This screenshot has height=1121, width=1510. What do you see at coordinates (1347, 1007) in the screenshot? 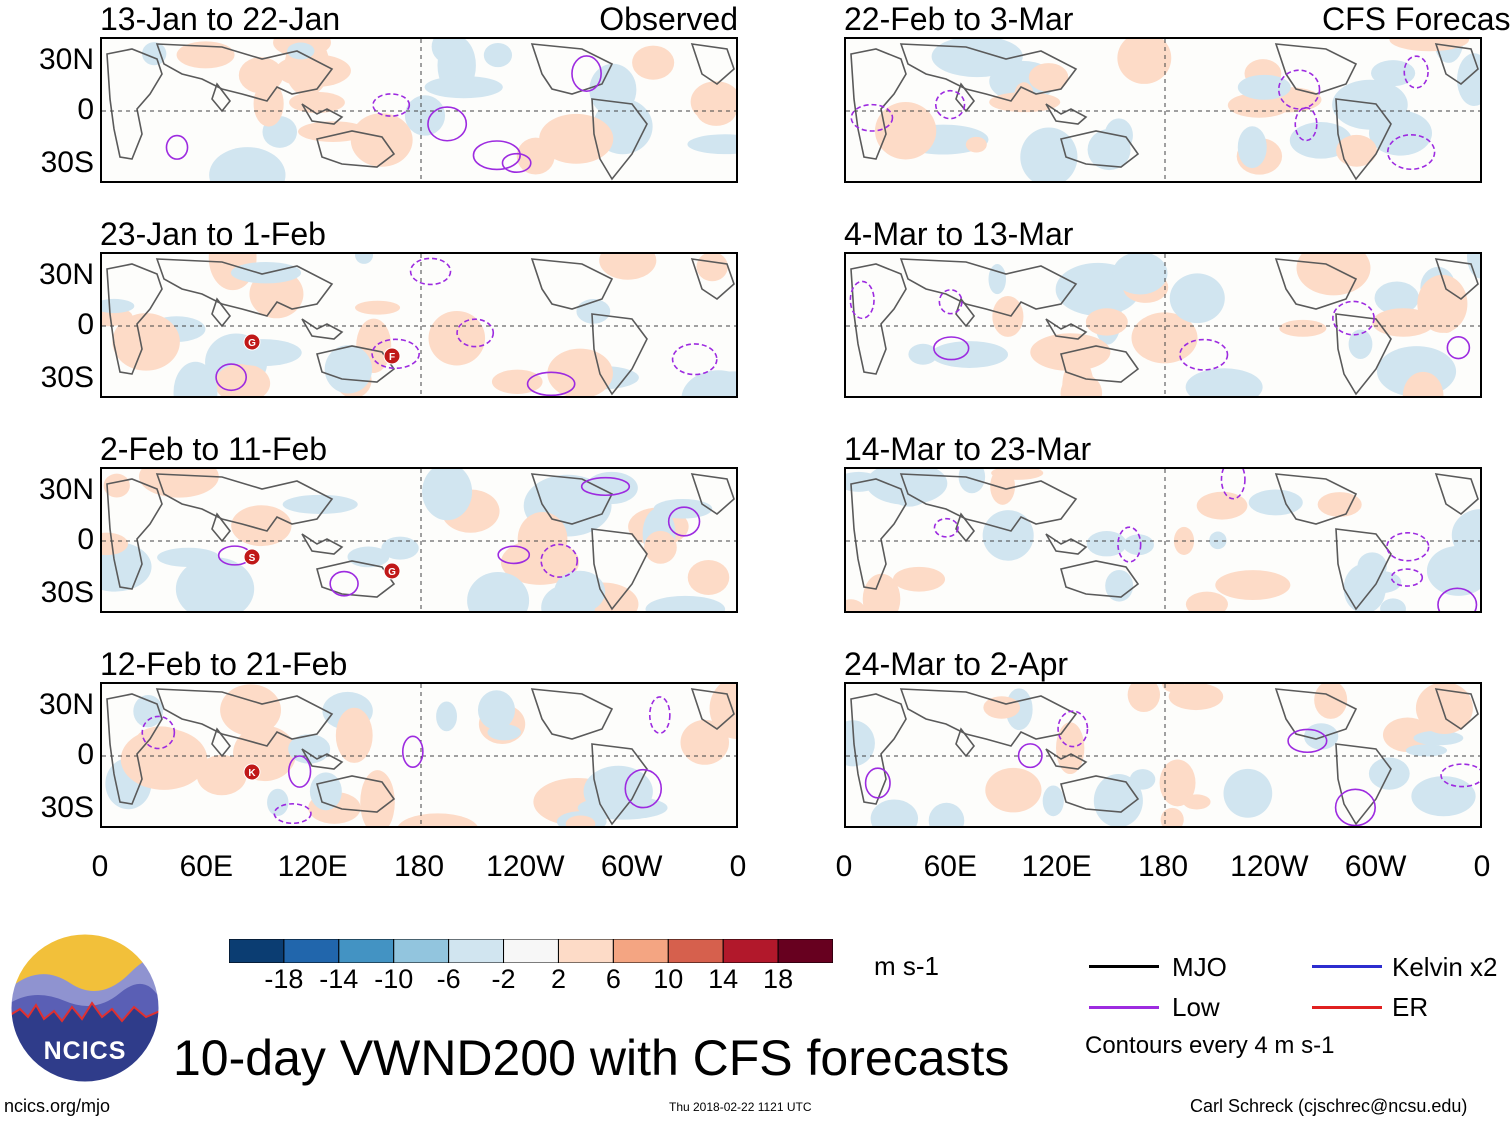
I see `legend-line-er` at bounding box center [1347, 1007].